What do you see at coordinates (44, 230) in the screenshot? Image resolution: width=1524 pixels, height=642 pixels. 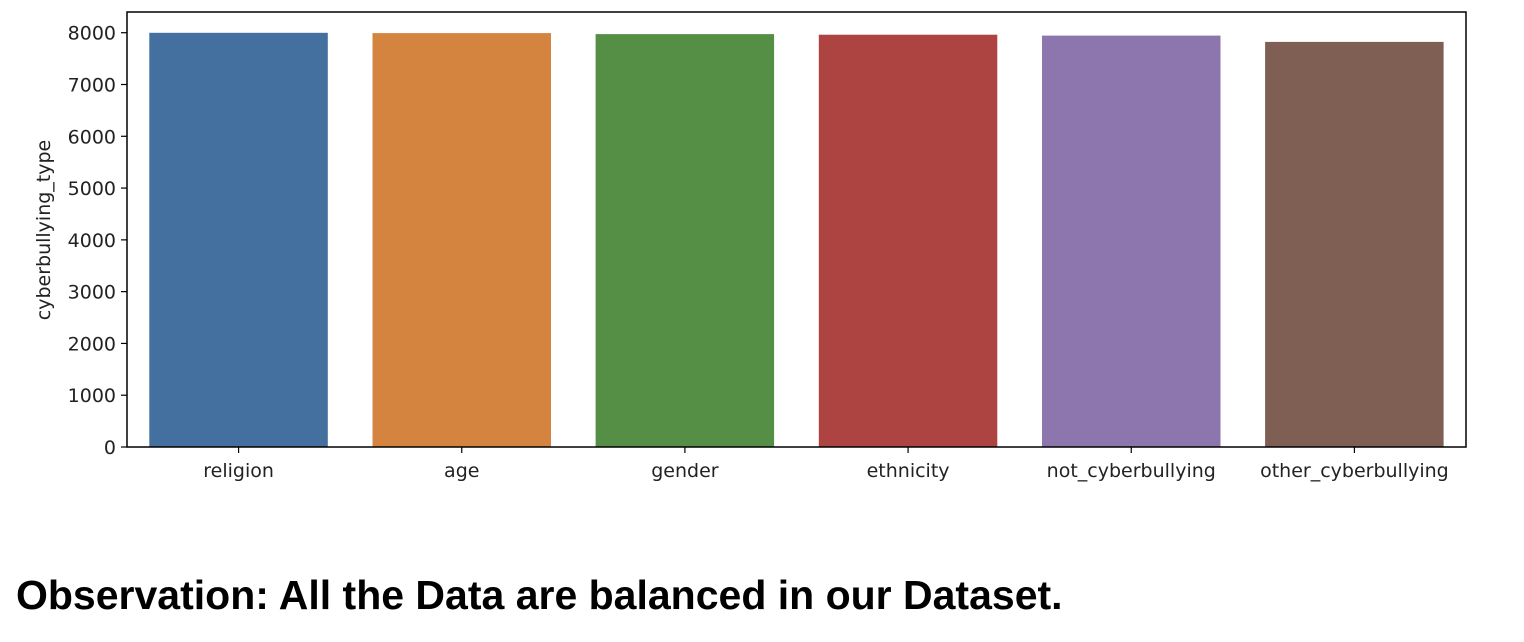 I see `y-axis-title: cyberbullying_type` at bounding box center [44, 230].